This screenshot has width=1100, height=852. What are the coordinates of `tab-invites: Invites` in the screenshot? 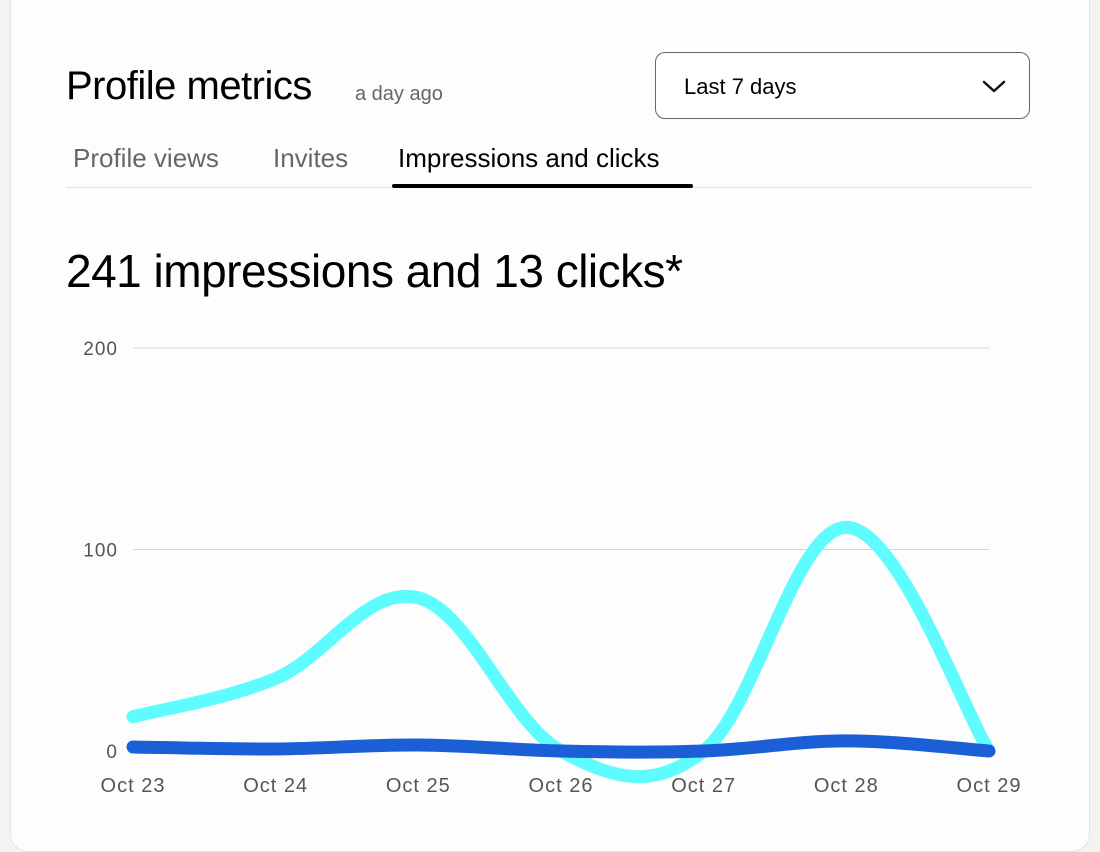 It's located at (311, 158).